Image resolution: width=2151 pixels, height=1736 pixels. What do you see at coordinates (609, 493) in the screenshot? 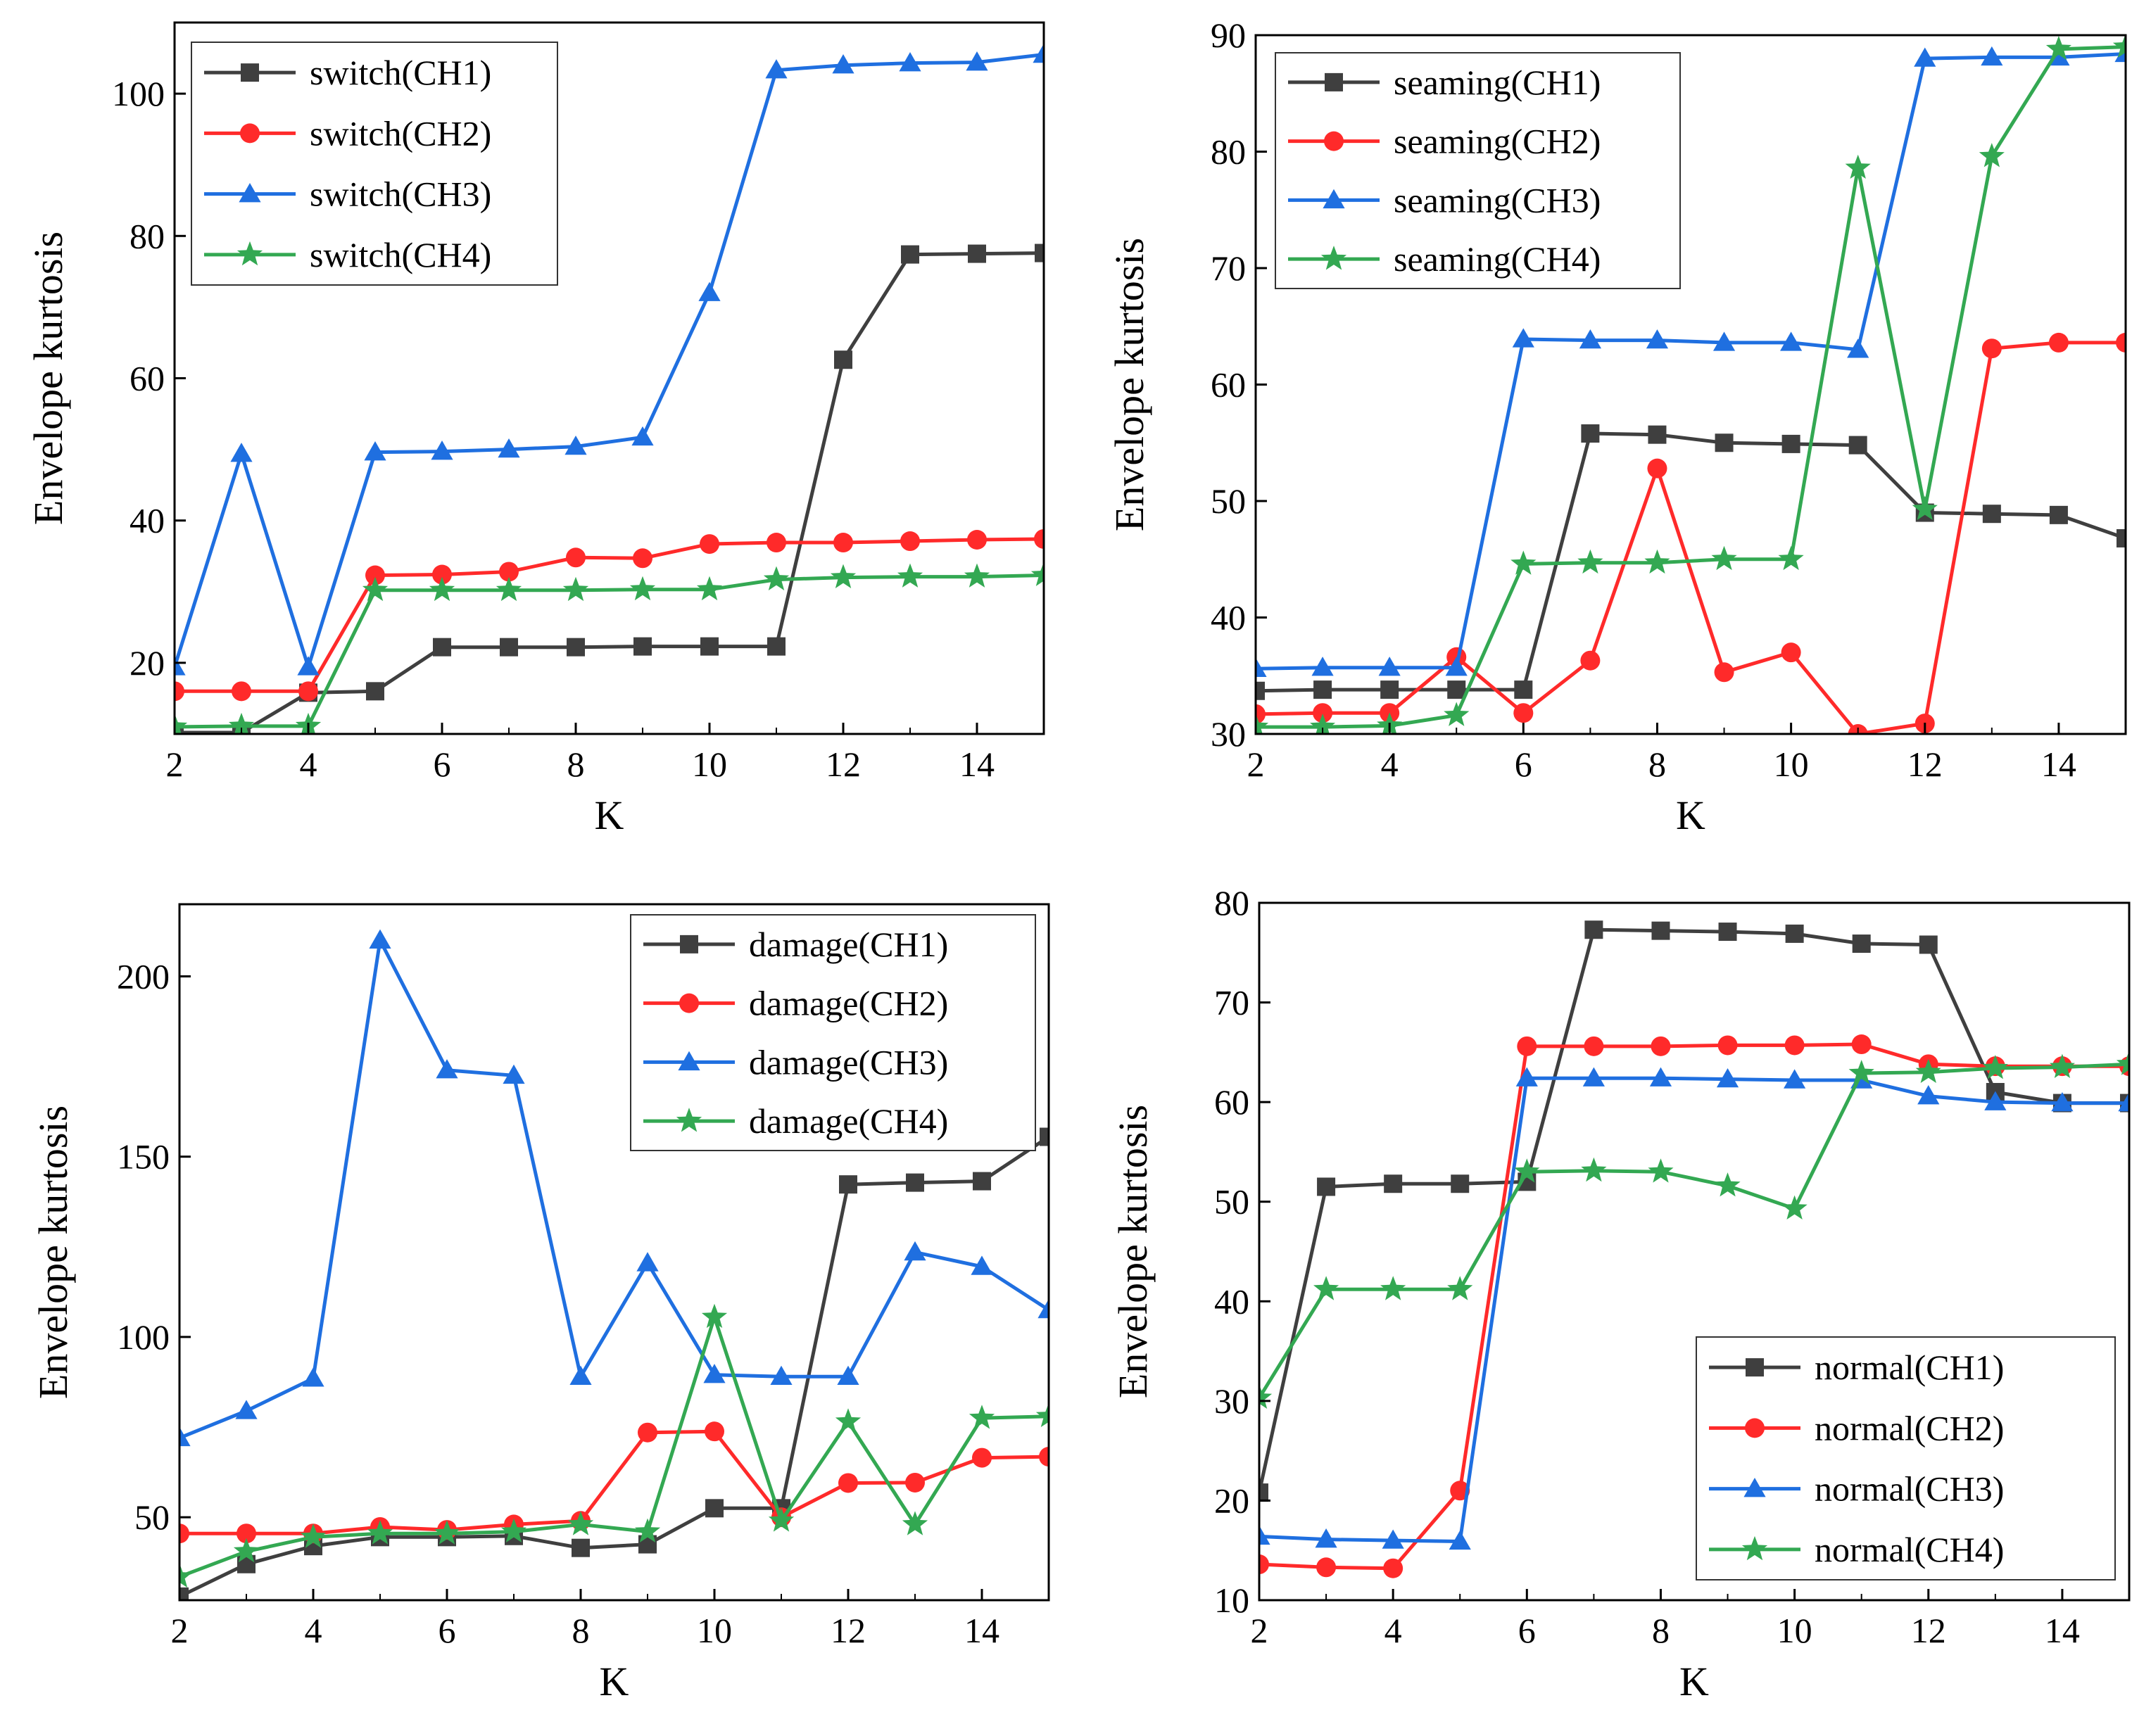
I see `series-line-ch1` at bounding box center [609, 493].